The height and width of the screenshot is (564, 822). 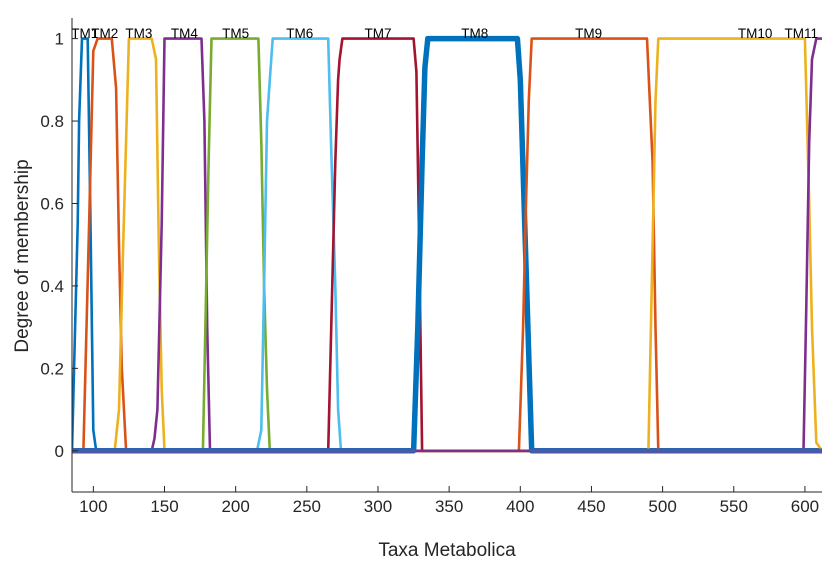 What do you see at coordinates (138, 33) in the screenshot?
I see `series-label-tm3: TM3` at bounding box center [138, 33].